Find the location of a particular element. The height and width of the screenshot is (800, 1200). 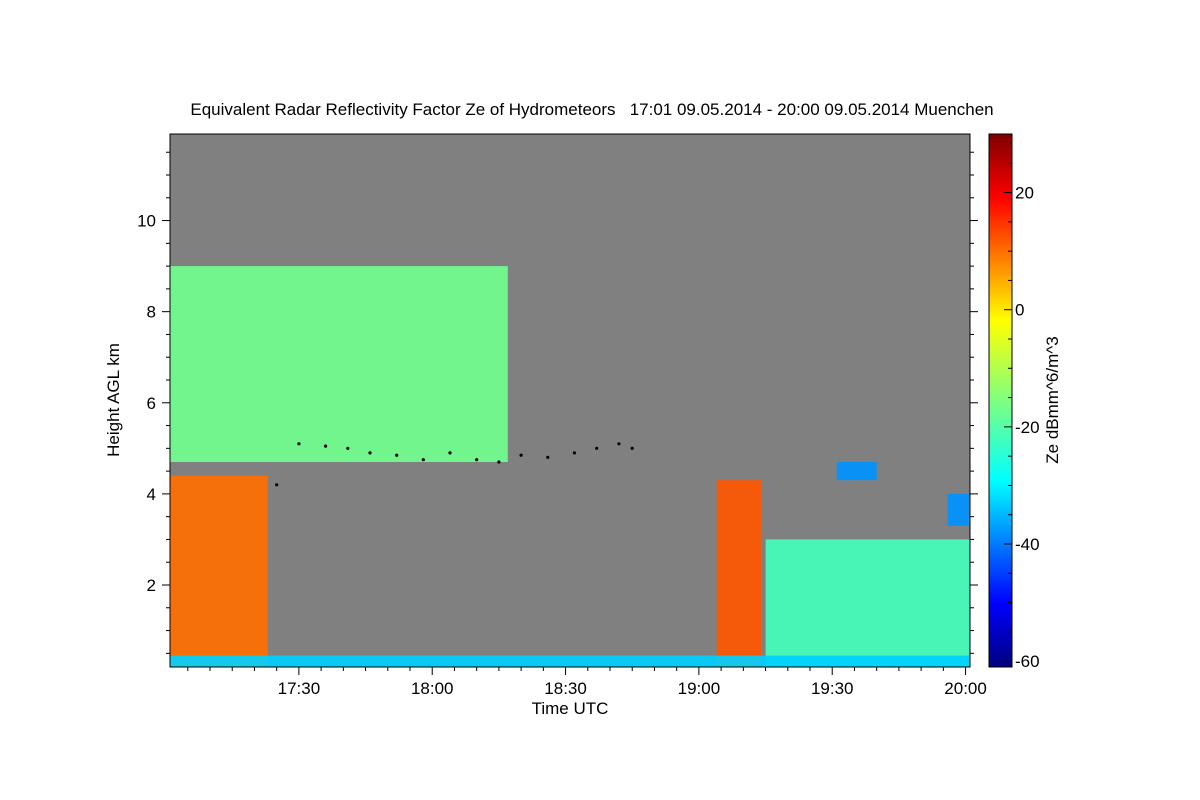

x-tick-label: 18:00 is located at coordinates (432, 688).